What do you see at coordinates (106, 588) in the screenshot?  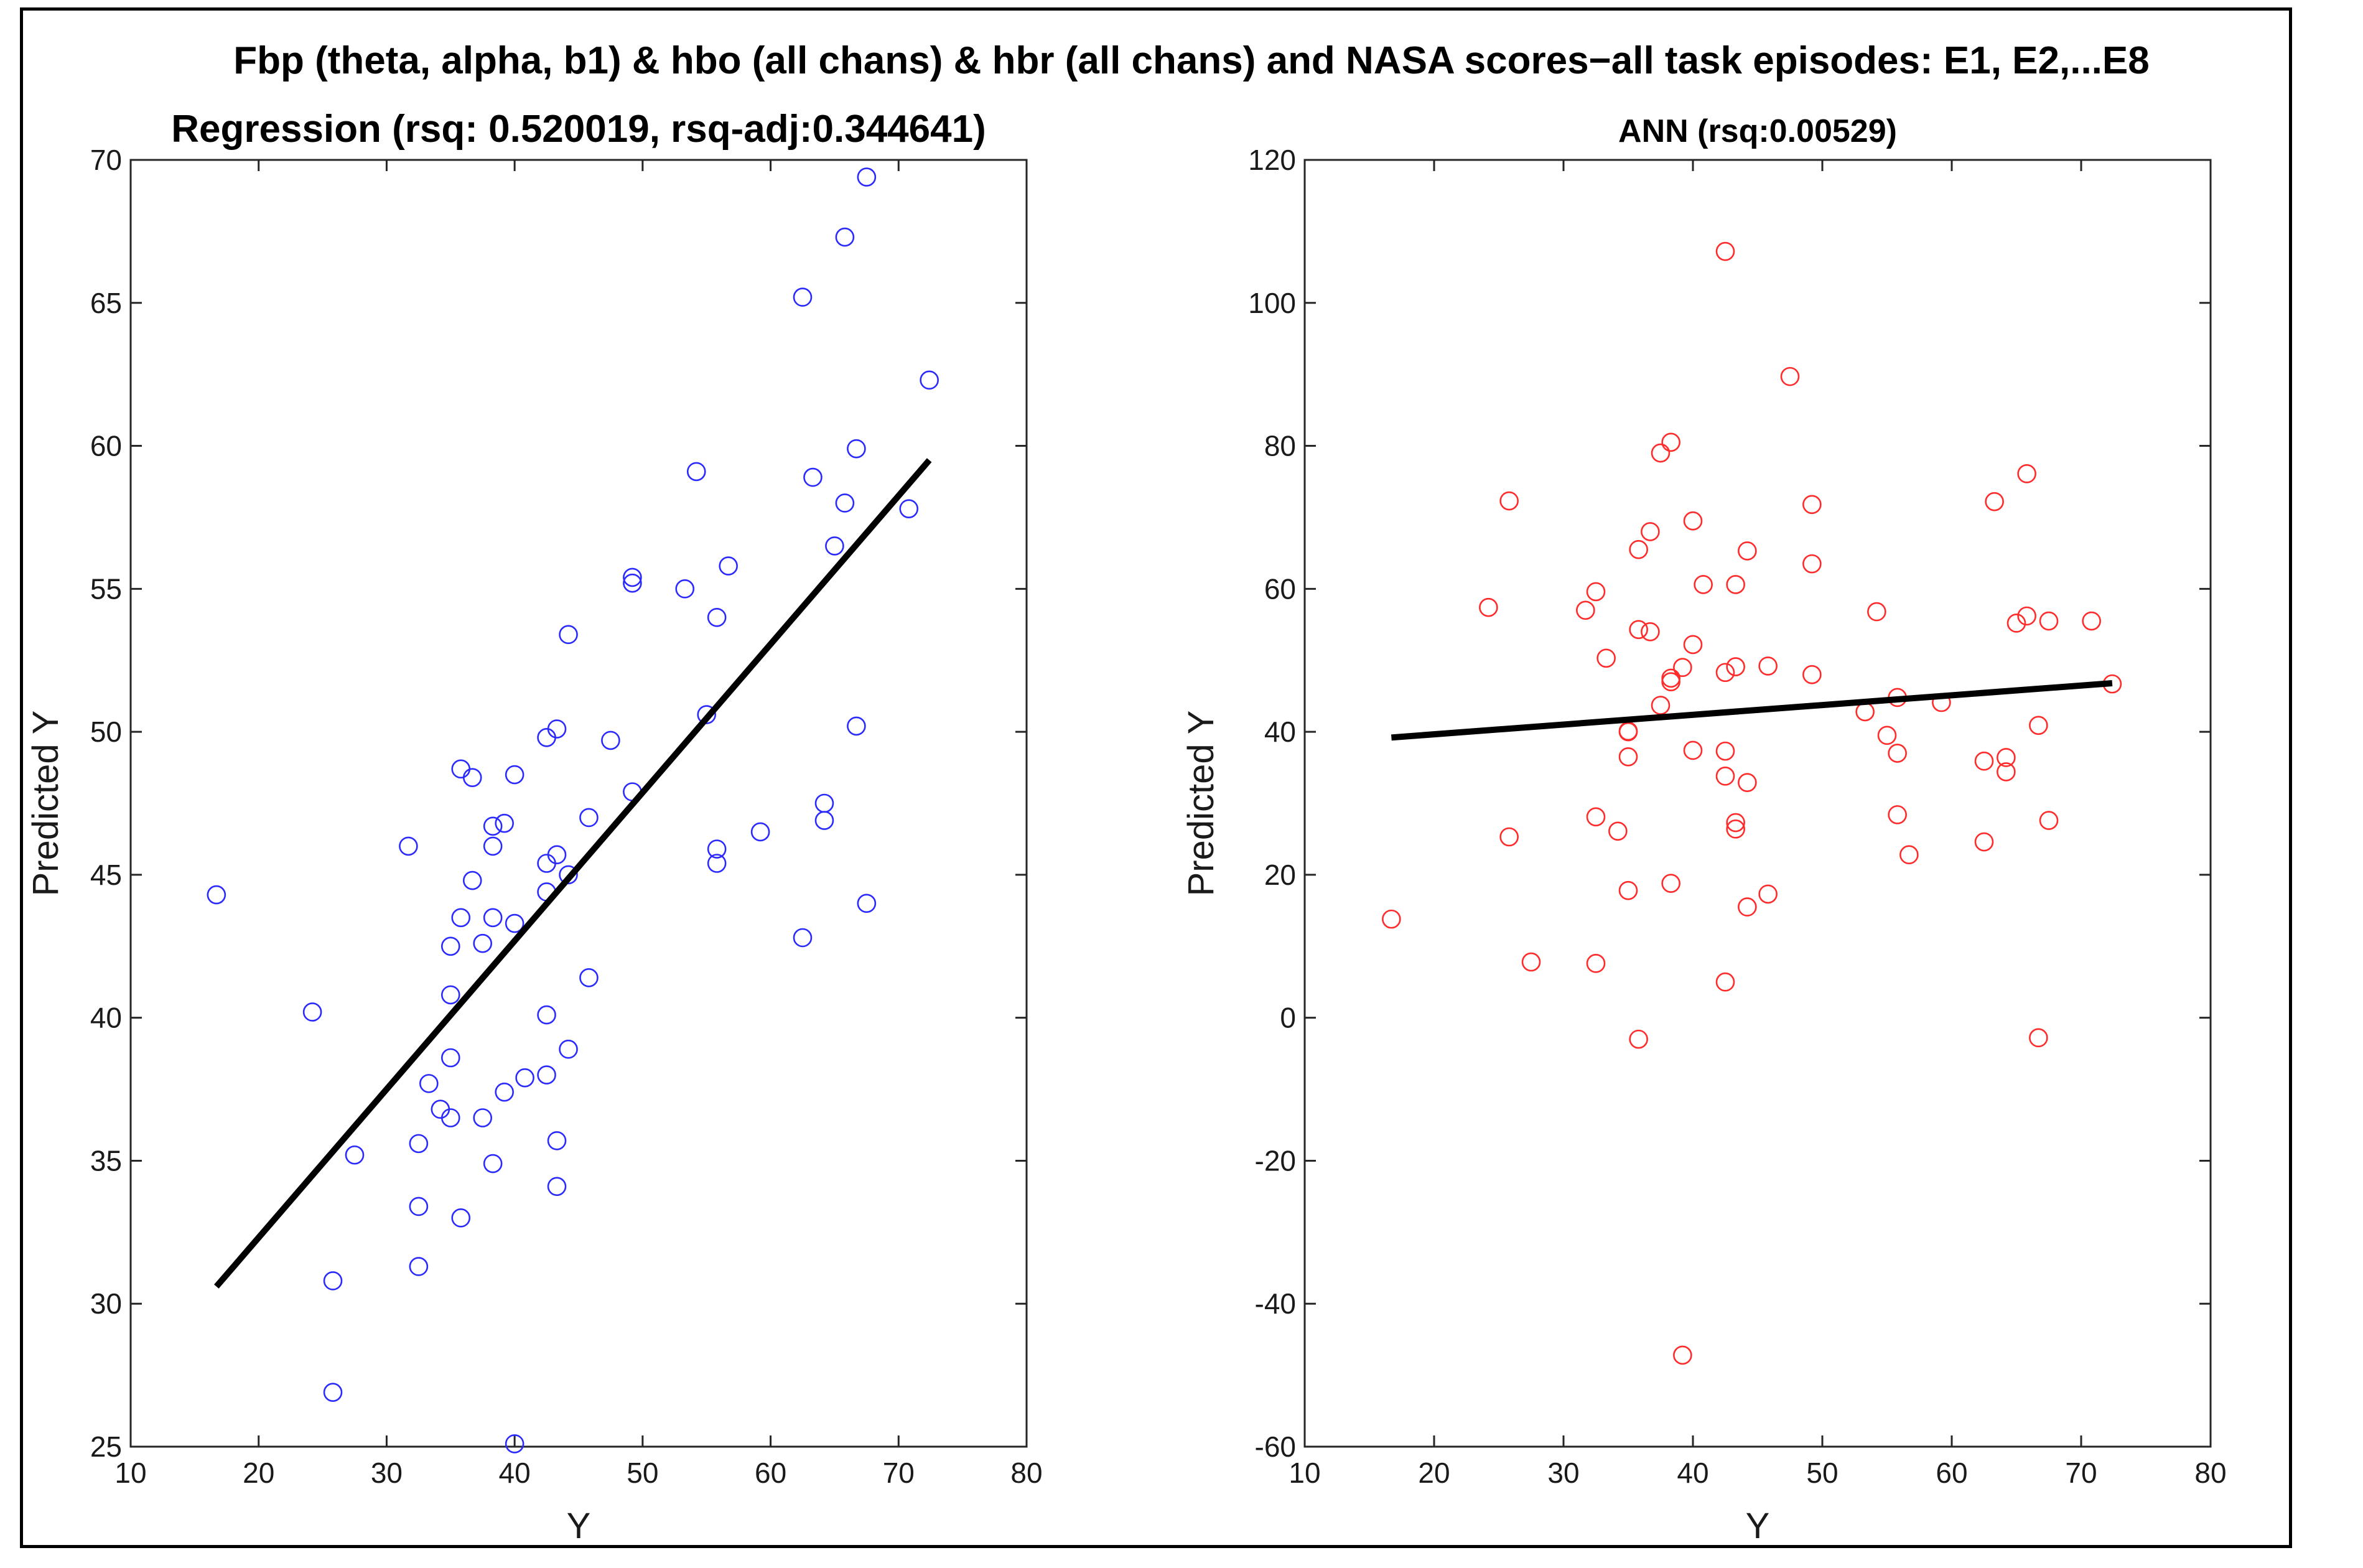 I see `regression-ytick-label: 55` at bounding box center [106, 588].